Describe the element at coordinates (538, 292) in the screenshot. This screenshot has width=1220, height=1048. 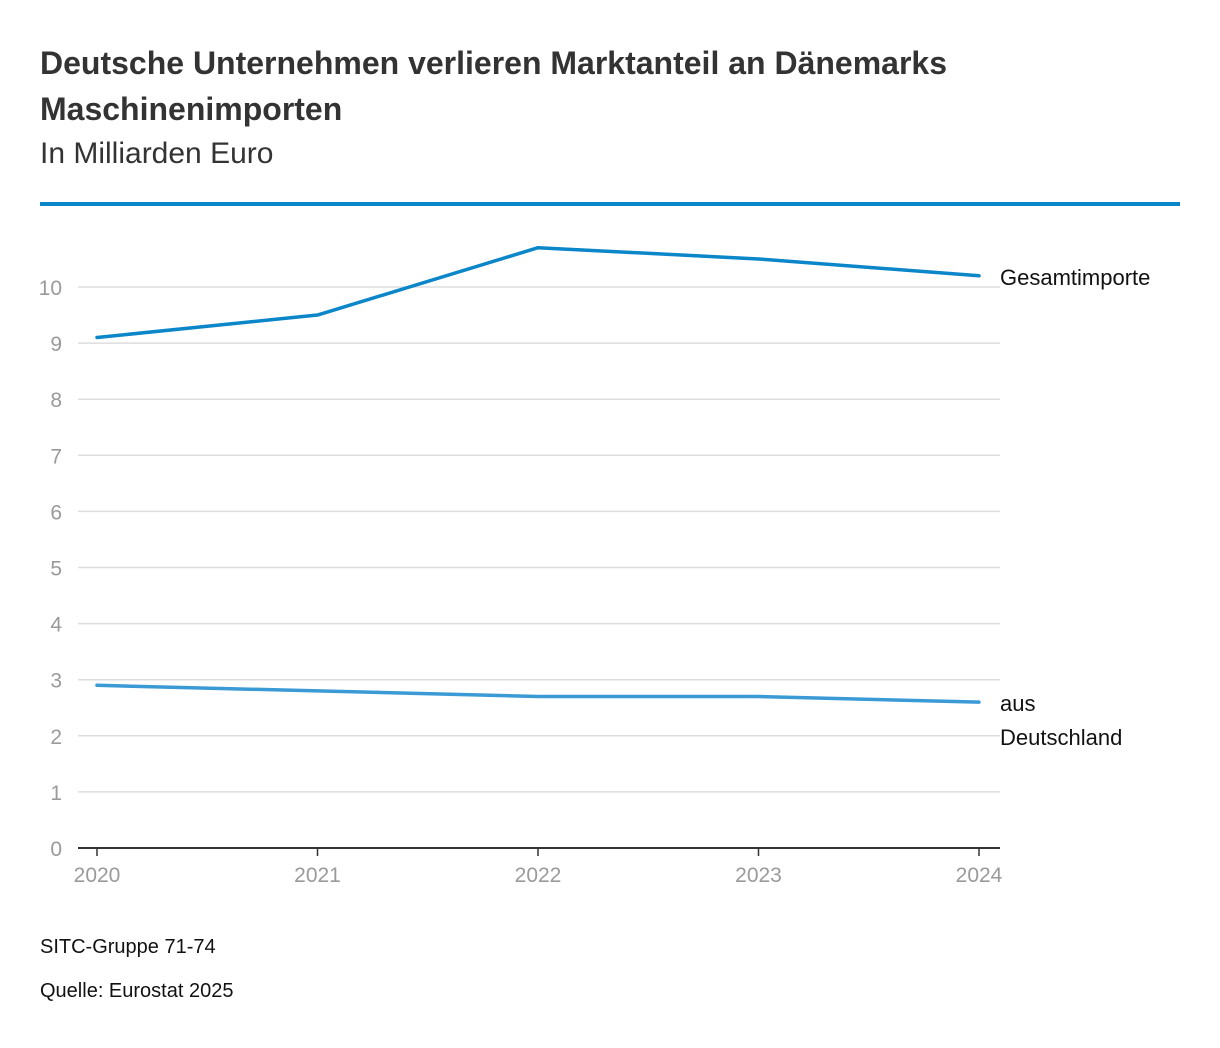
I see `series-line-gesamtimporte` at that location.